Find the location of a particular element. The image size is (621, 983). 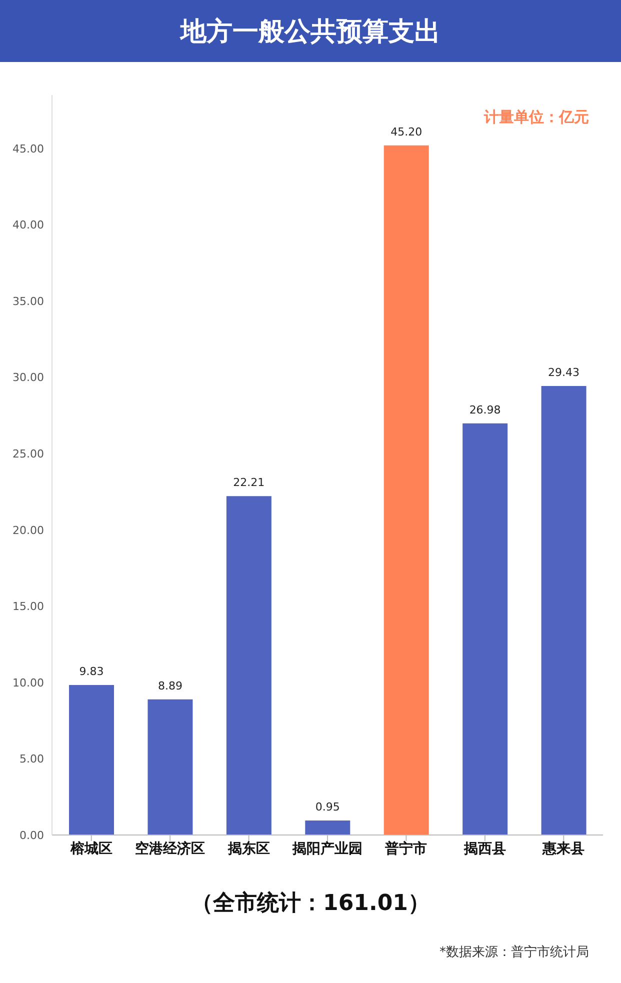

y-tick-label: 35.00 is located at coordinates (28, 301).